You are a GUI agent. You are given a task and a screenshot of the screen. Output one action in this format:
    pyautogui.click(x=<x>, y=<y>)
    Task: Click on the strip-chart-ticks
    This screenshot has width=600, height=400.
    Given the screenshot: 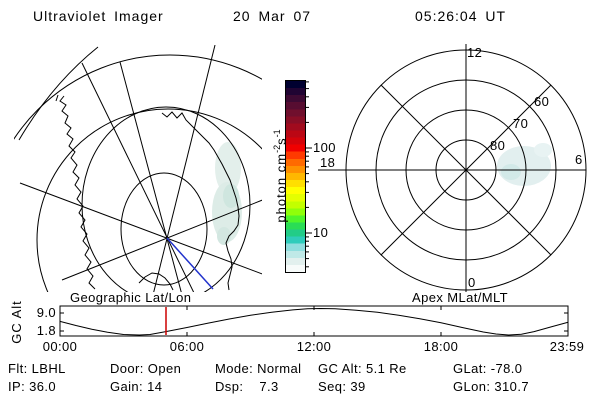 What is the action you would take?
    pyautogui.click(x=314, y=321)
    